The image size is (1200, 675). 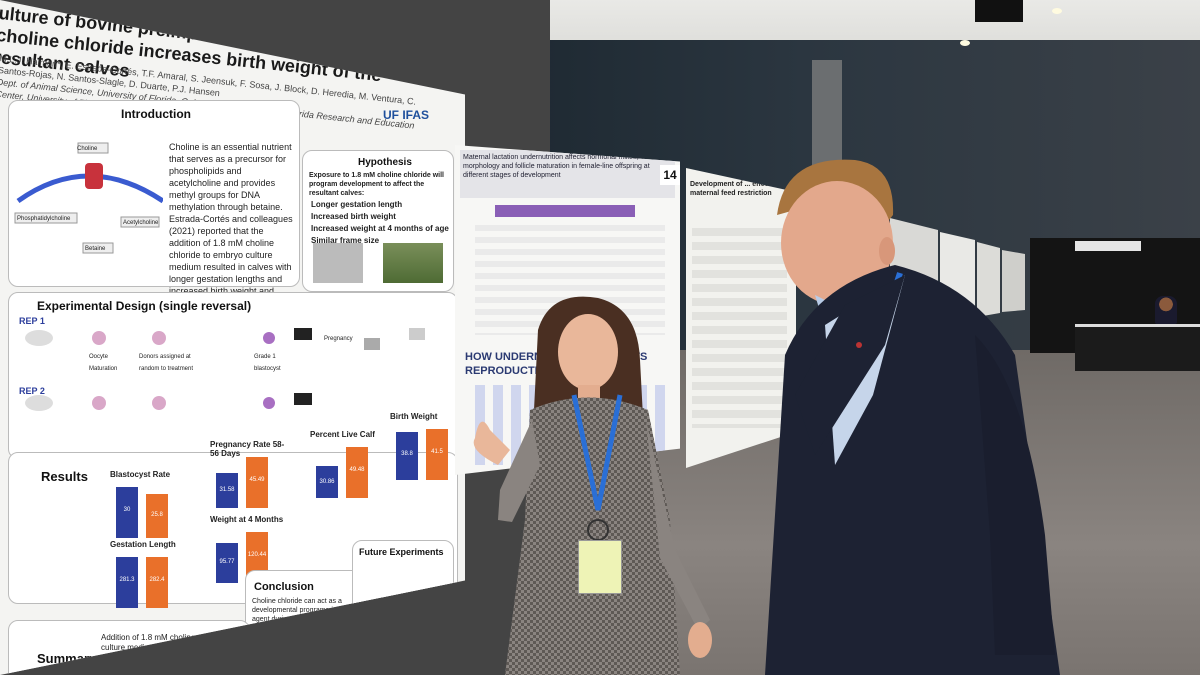 I want to click on results-heading: Results, so click(x=64, y=476).